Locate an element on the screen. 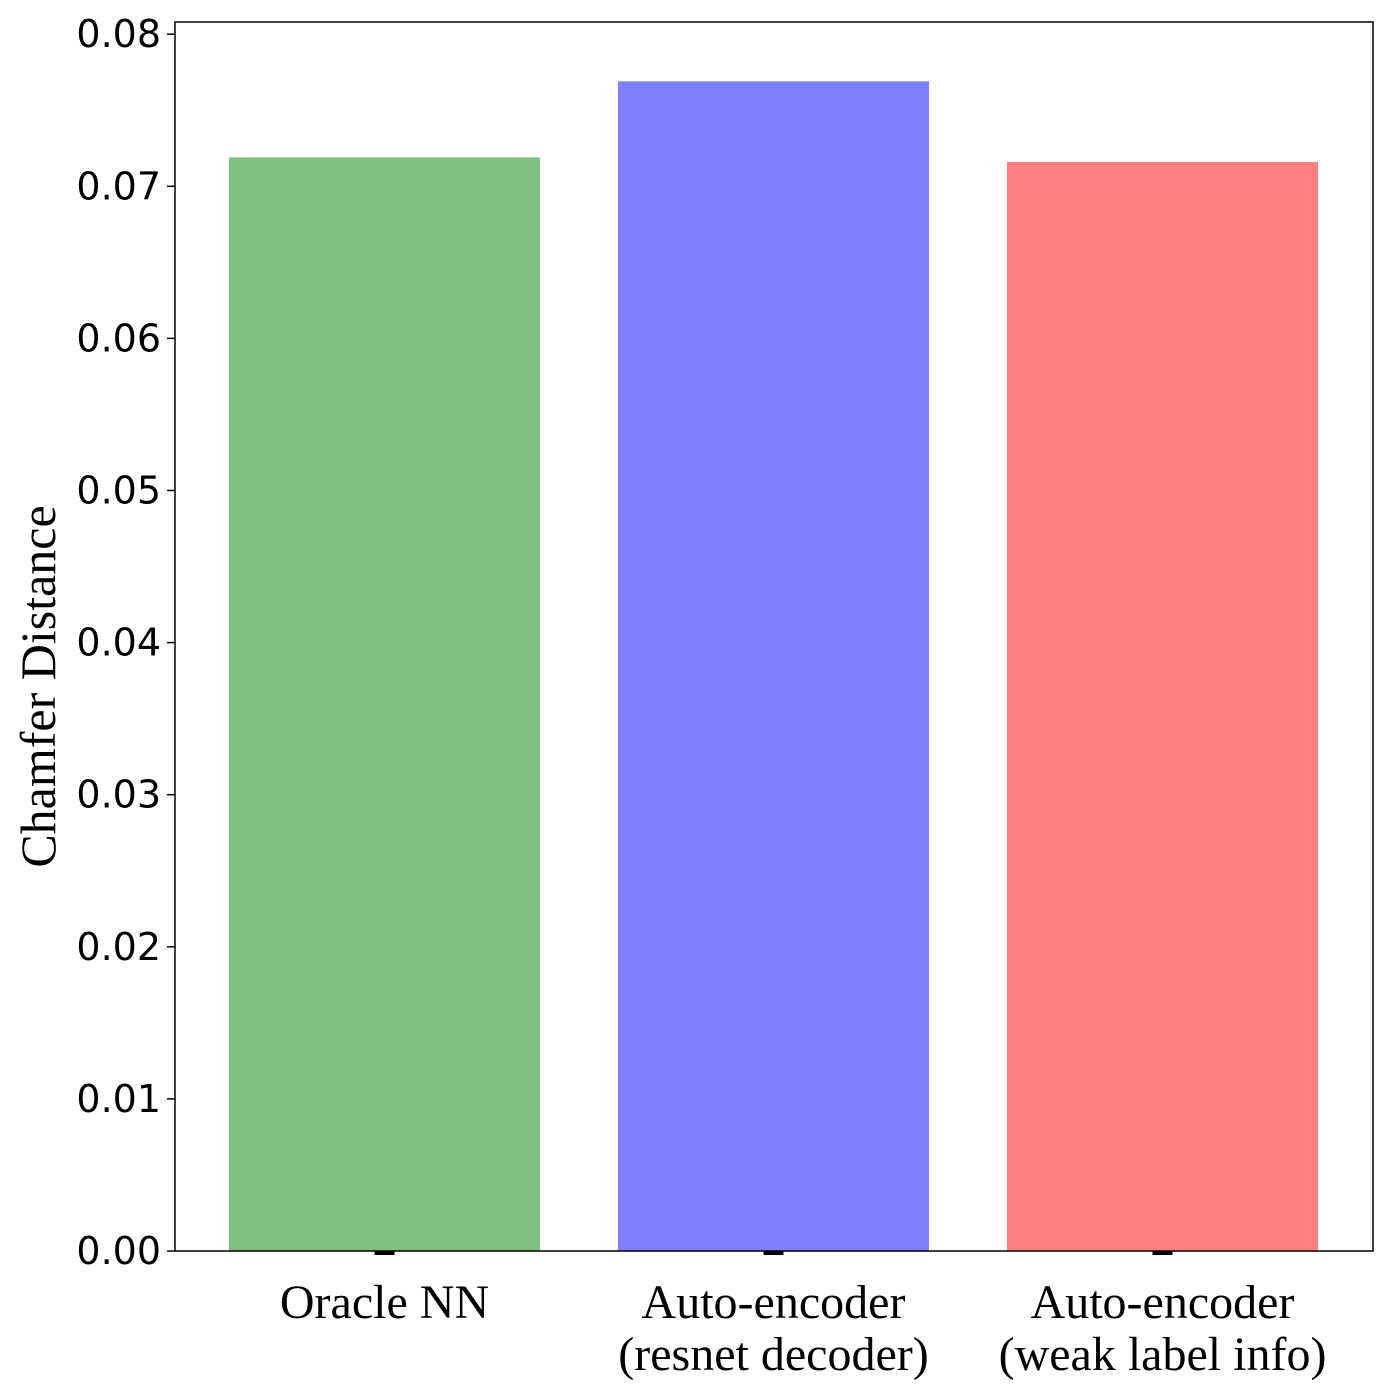 The width and height of the screenshot is (1400, 1400). x-category-label-line: Oracle NN is located at coordinates (384, 1302).